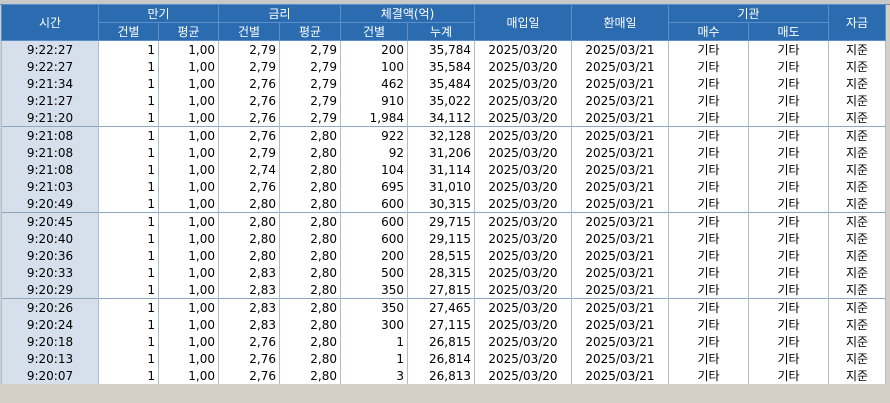 Image resolution: width=890 pixels, height=403 pixels. I want to click on header-time: 시간, so click(50, 22).